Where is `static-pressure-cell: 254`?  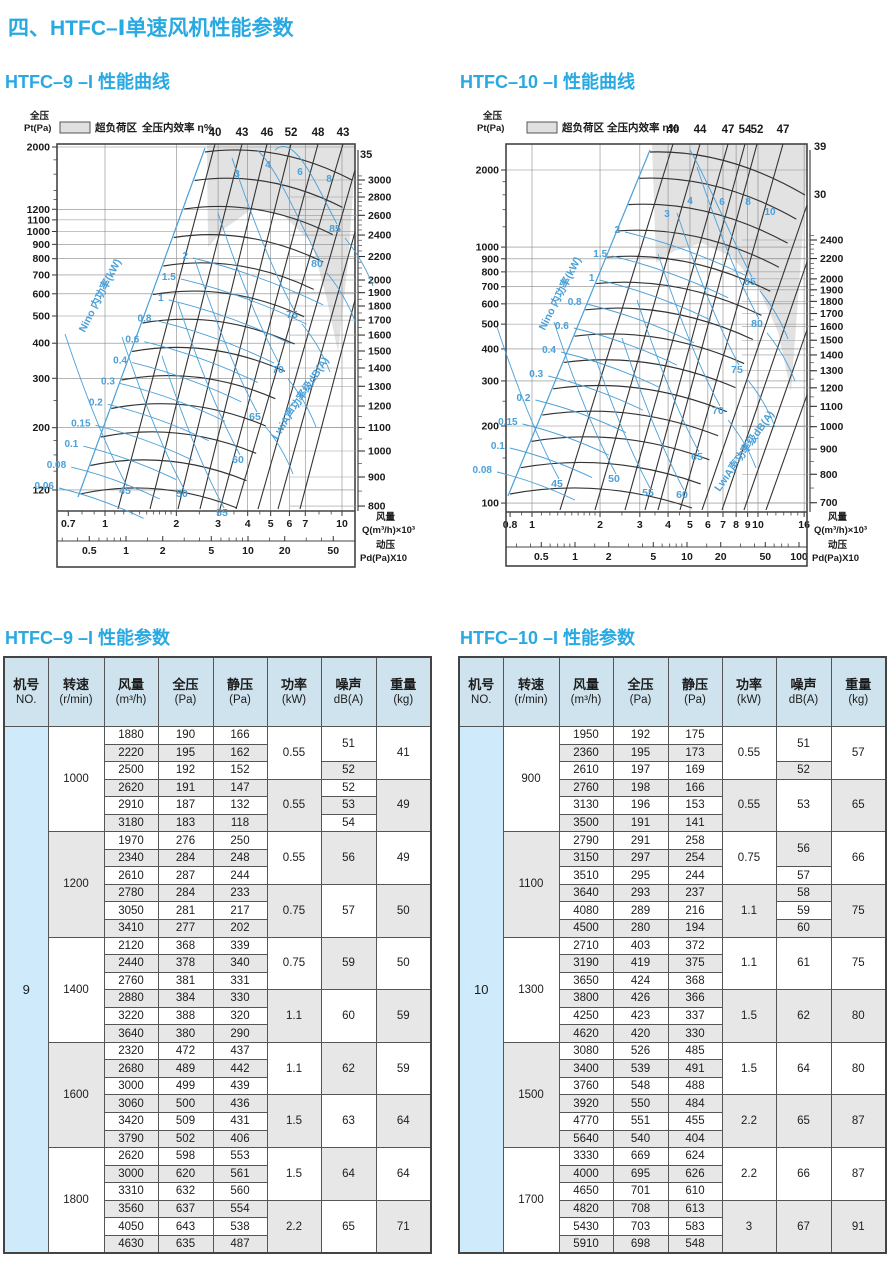 static-pressure-cell: 254 is located at coordinates (695, 858).